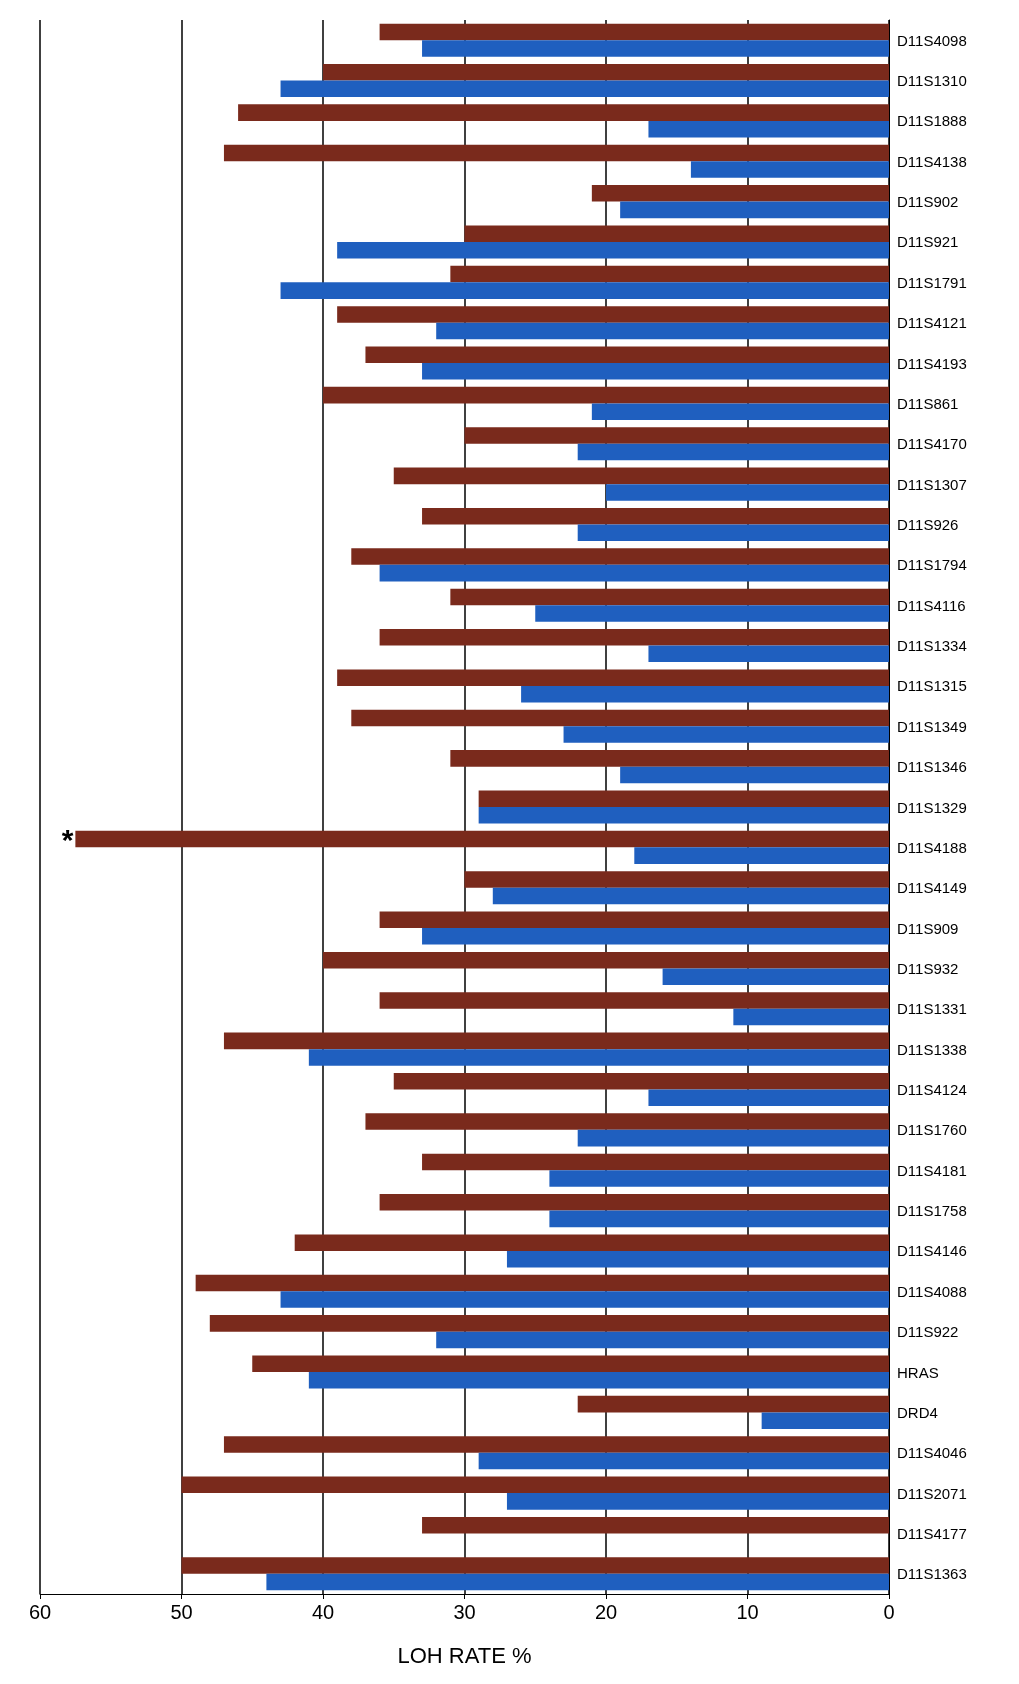 This screenshot has width=1019, height=1684. What do you see at coordinates (932, 121) in the screenshot?
I see `y-tick-label: D11S1888` at bounding box center [932, 121].